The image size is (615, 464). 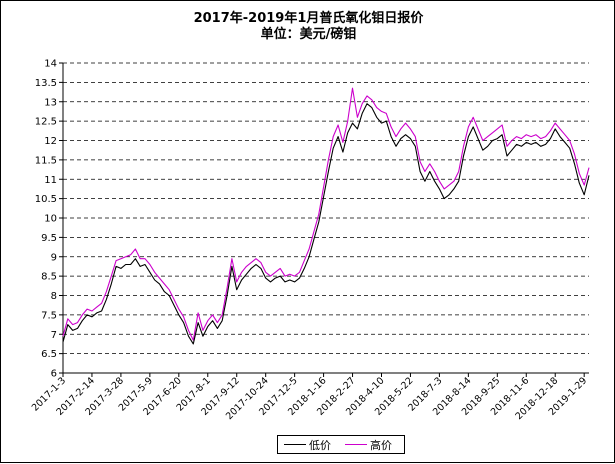 What do you see at coordinates (381, 445) in the screenshot?
I see `legend-label-high: 高价` at bounding box center [381, 445].